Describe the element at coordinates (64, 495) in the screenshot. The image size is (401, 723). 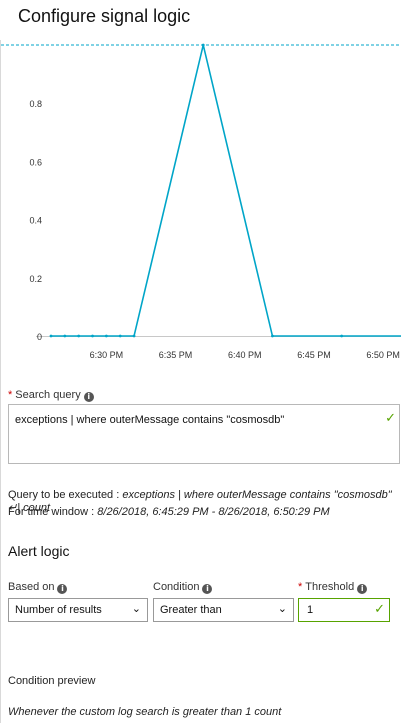
I see `query-executed-label: Query to be executed :` at that location.